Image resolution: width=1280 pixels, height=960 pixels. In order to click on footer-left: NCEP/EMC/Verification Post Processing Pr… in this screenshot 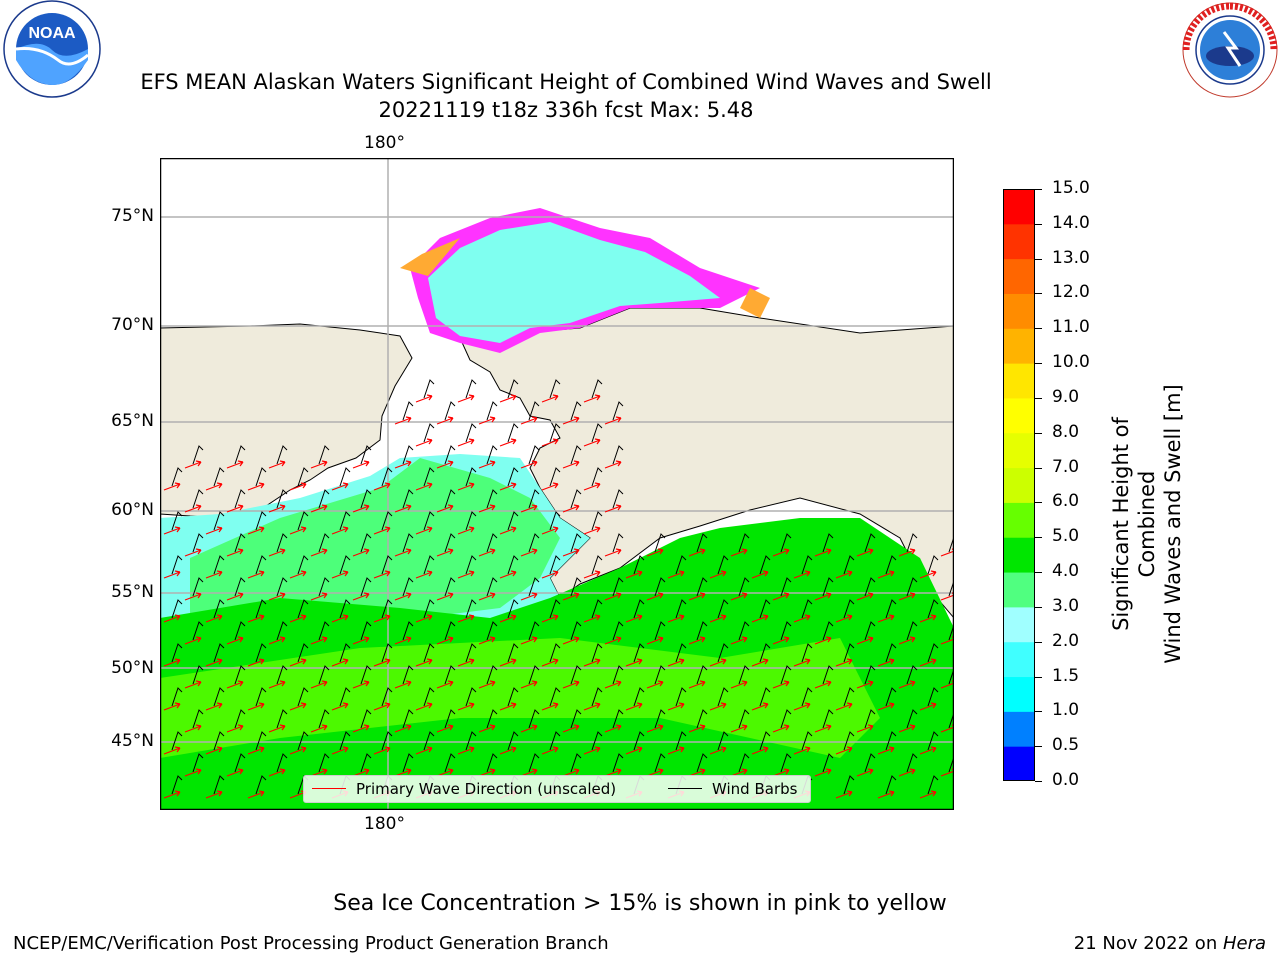, I will do `click(311, 943)`.